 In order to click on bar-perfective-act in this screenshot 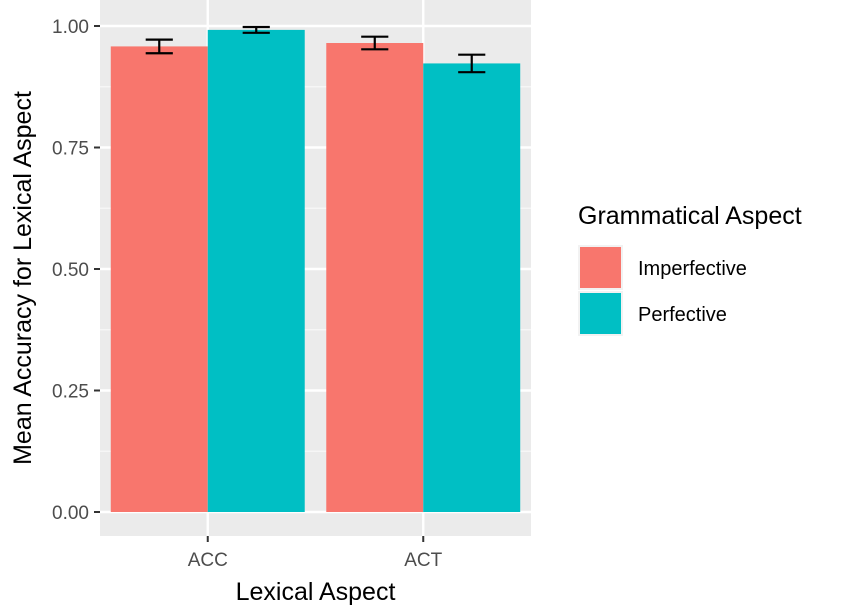, I will do `click(472, 288)`.